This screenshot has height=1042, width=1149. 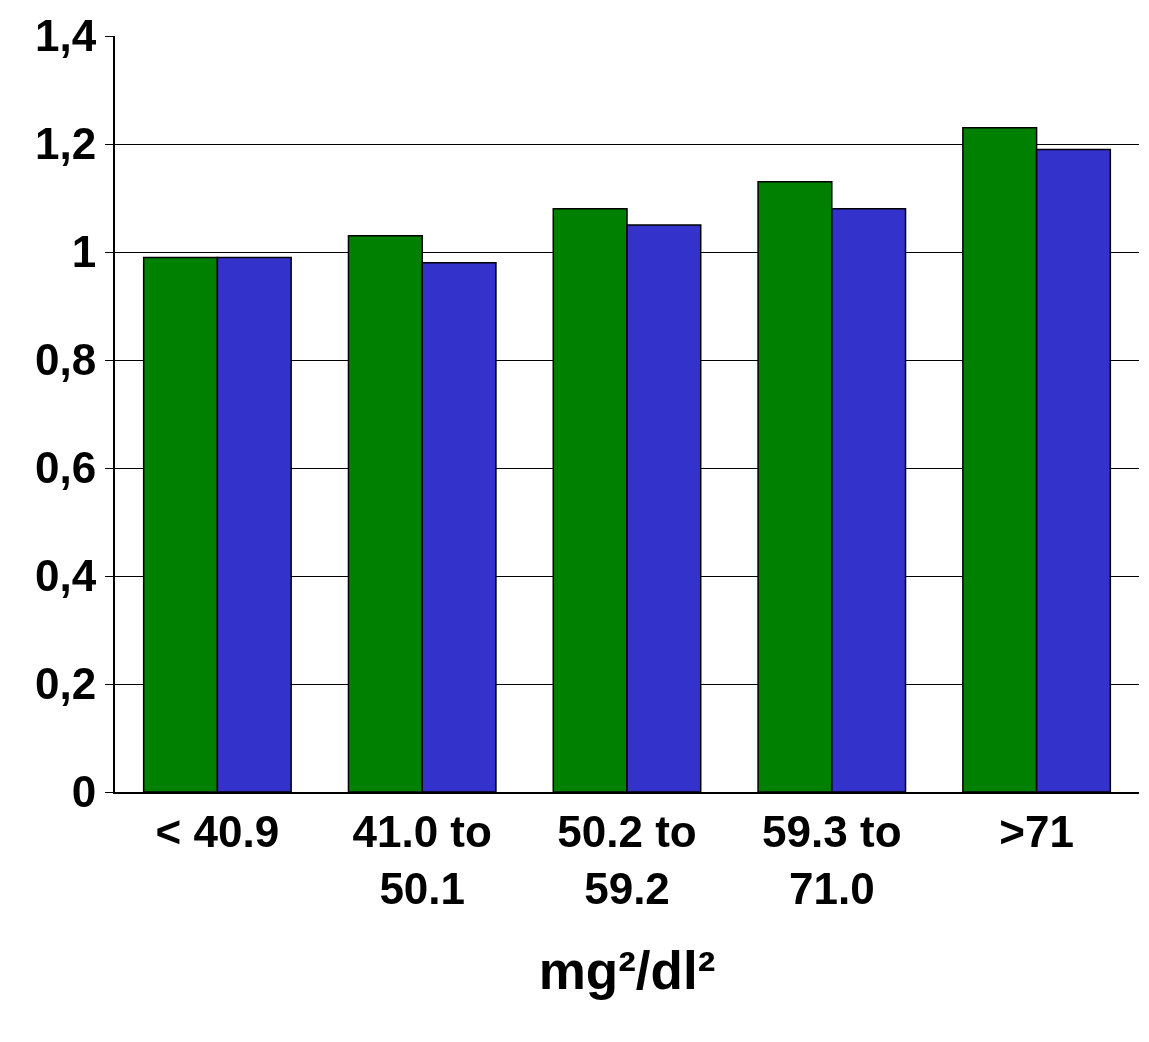 What do you see at coordinates (66, 144) in the screenshot?
I see `y-tick-label: 1,2` at bounding box center [66, 144].